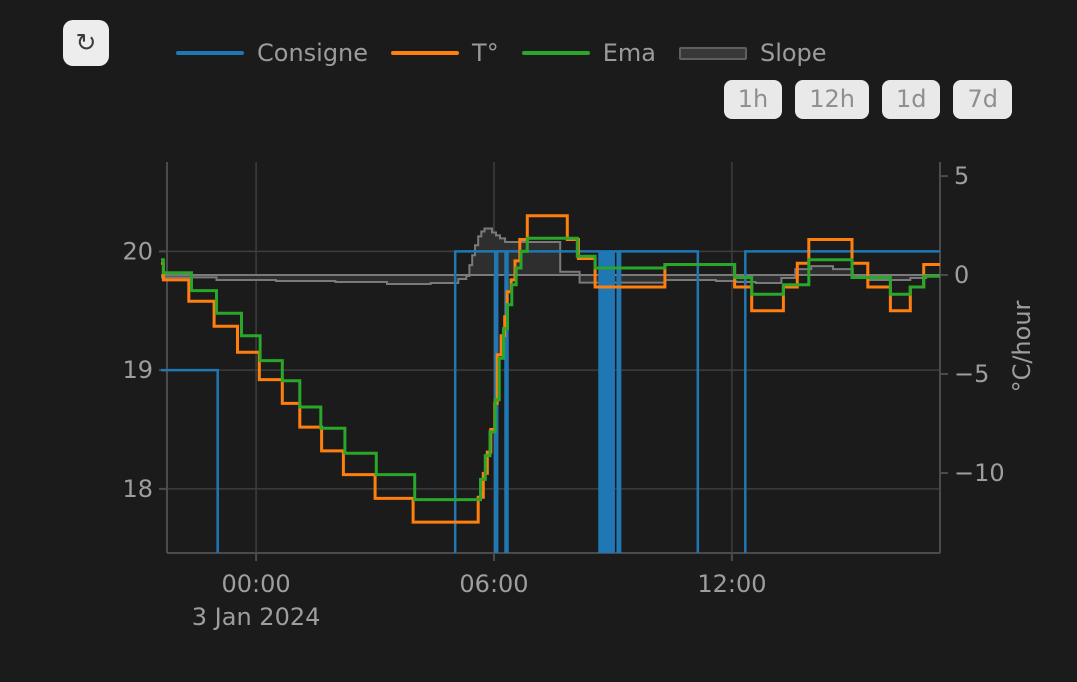 The image size is (1077, 682). What do you see at coordinates (137, 489) in the screenshot?
I see `y-left-tick-label: 18` at bounding box center [137, 489].